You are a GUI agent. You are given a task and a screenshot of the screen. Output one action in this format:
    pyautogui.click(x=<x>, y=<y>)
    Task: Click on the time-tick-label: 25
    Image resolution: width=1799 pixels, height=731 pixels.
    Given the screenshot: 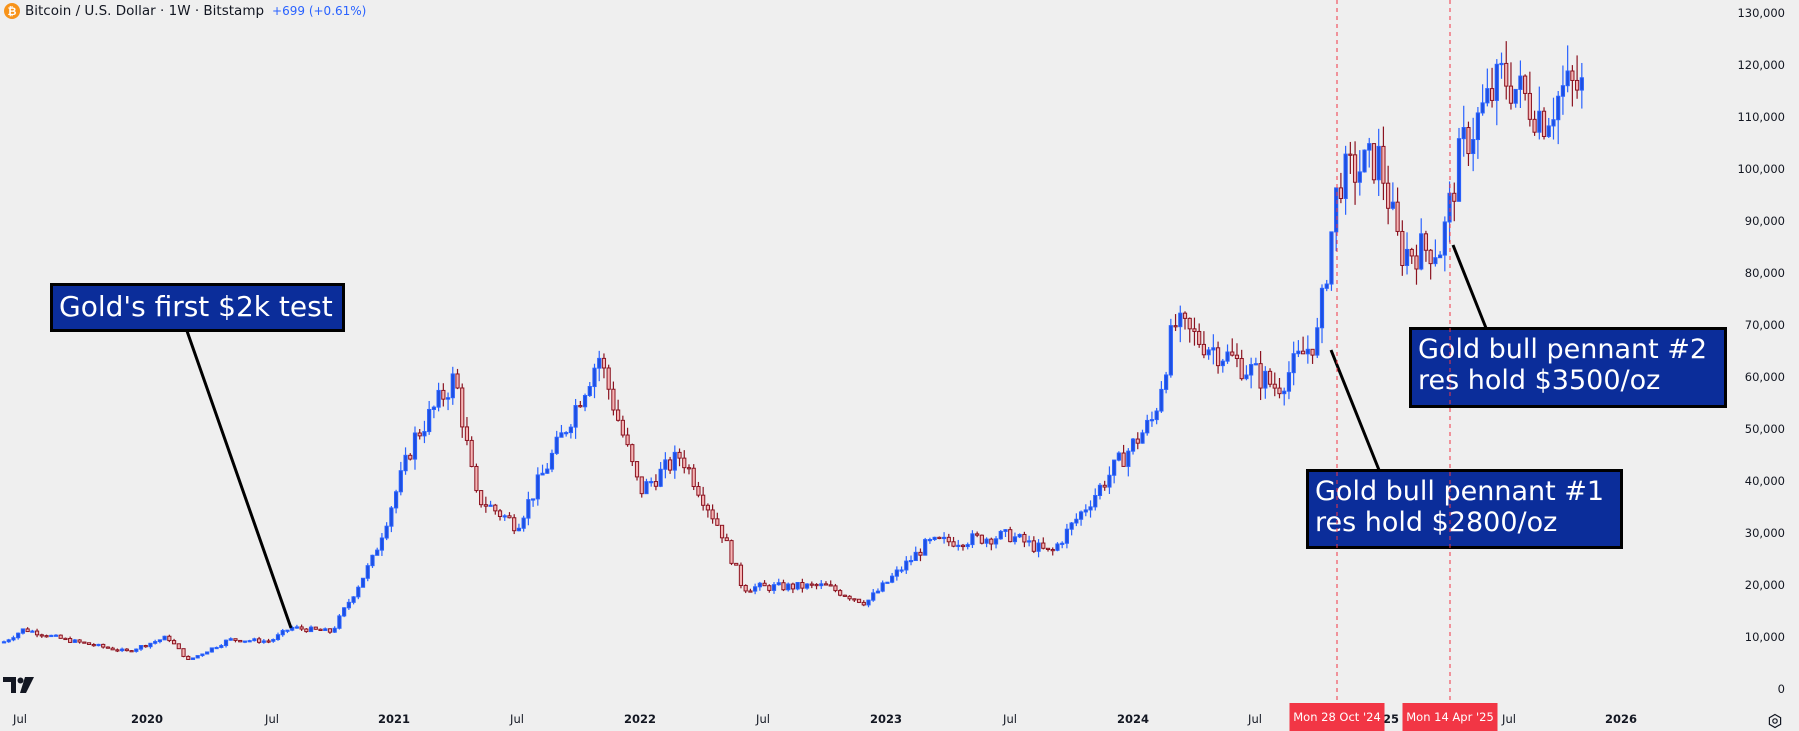 What is the action you would take?
    pyautogui.click(x=1391, y=719)
    